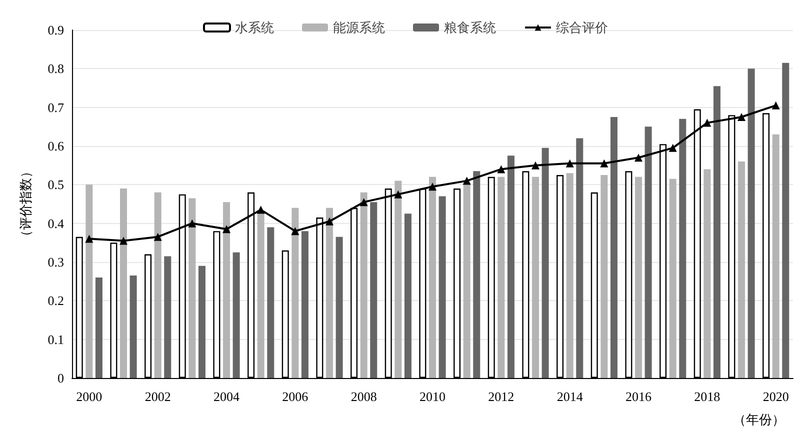 The width and height of the screenshot is (811, 438). I want to click on y-tick-label: 0, so click(61, 378).